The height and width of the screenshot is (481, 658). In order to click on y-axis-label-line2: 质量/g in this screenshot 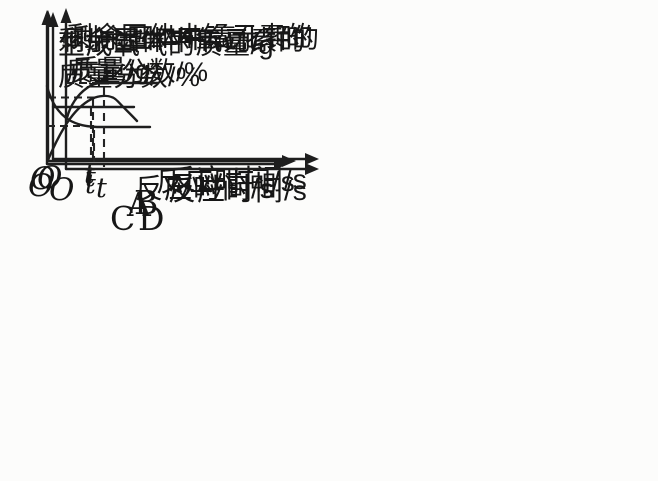, I will do `click(111, 70)`.